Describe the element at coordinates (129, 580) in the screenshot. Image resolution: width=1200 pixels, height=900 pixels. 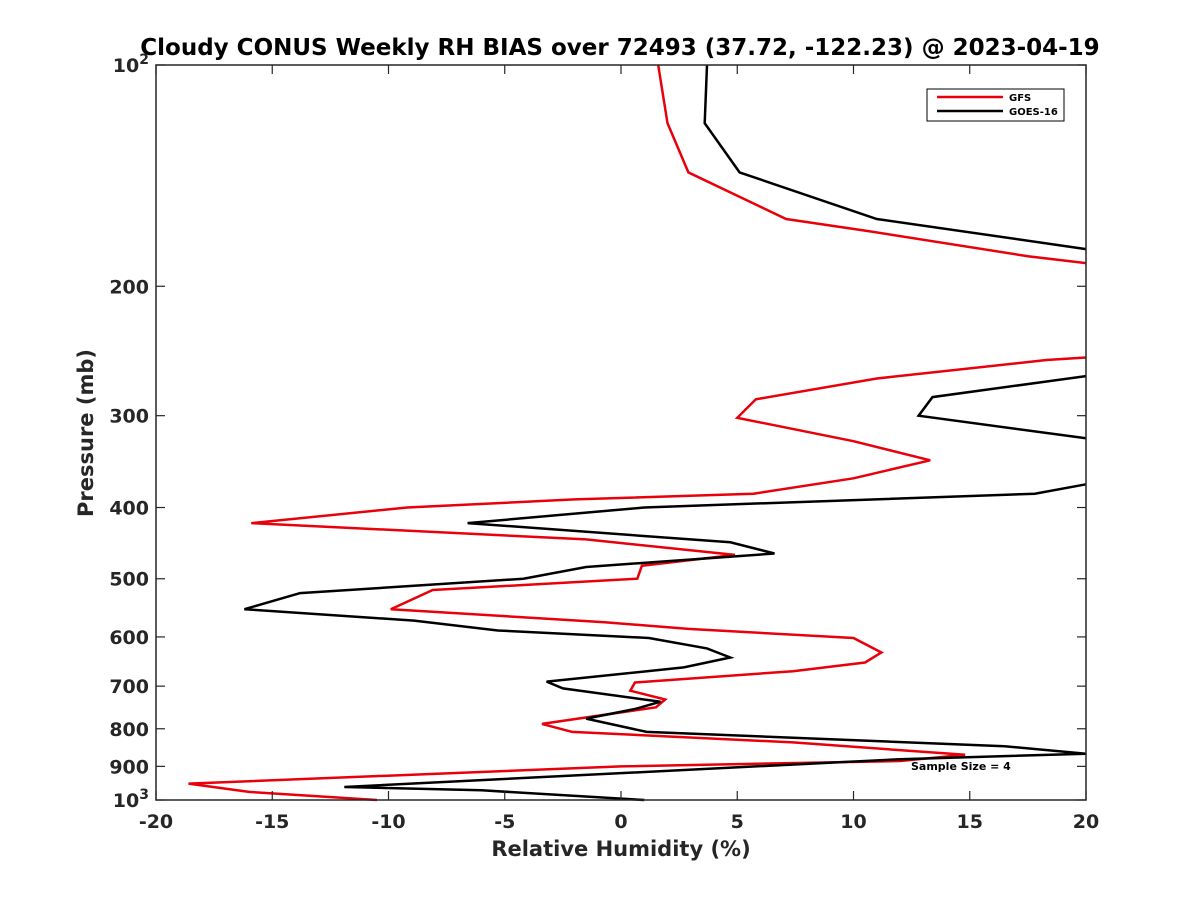
I see `y-tick-label: 500` at that location.